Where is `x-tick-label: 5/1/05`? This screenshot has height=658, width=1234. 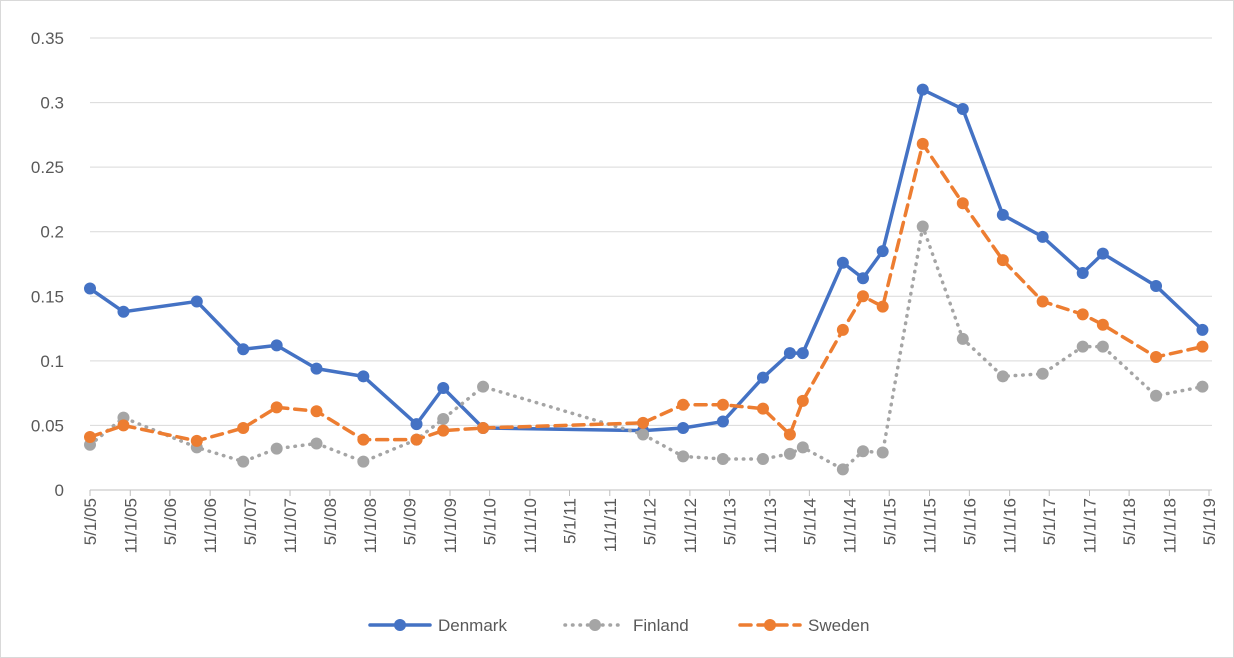 x-tick-label: 5/1/05 is located at coordinates (90, 521).